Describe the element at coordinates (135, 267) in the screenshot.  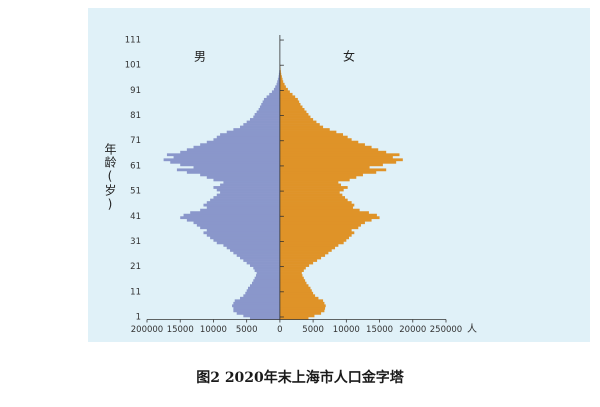
I see `y-tick-label: 21` at that location.